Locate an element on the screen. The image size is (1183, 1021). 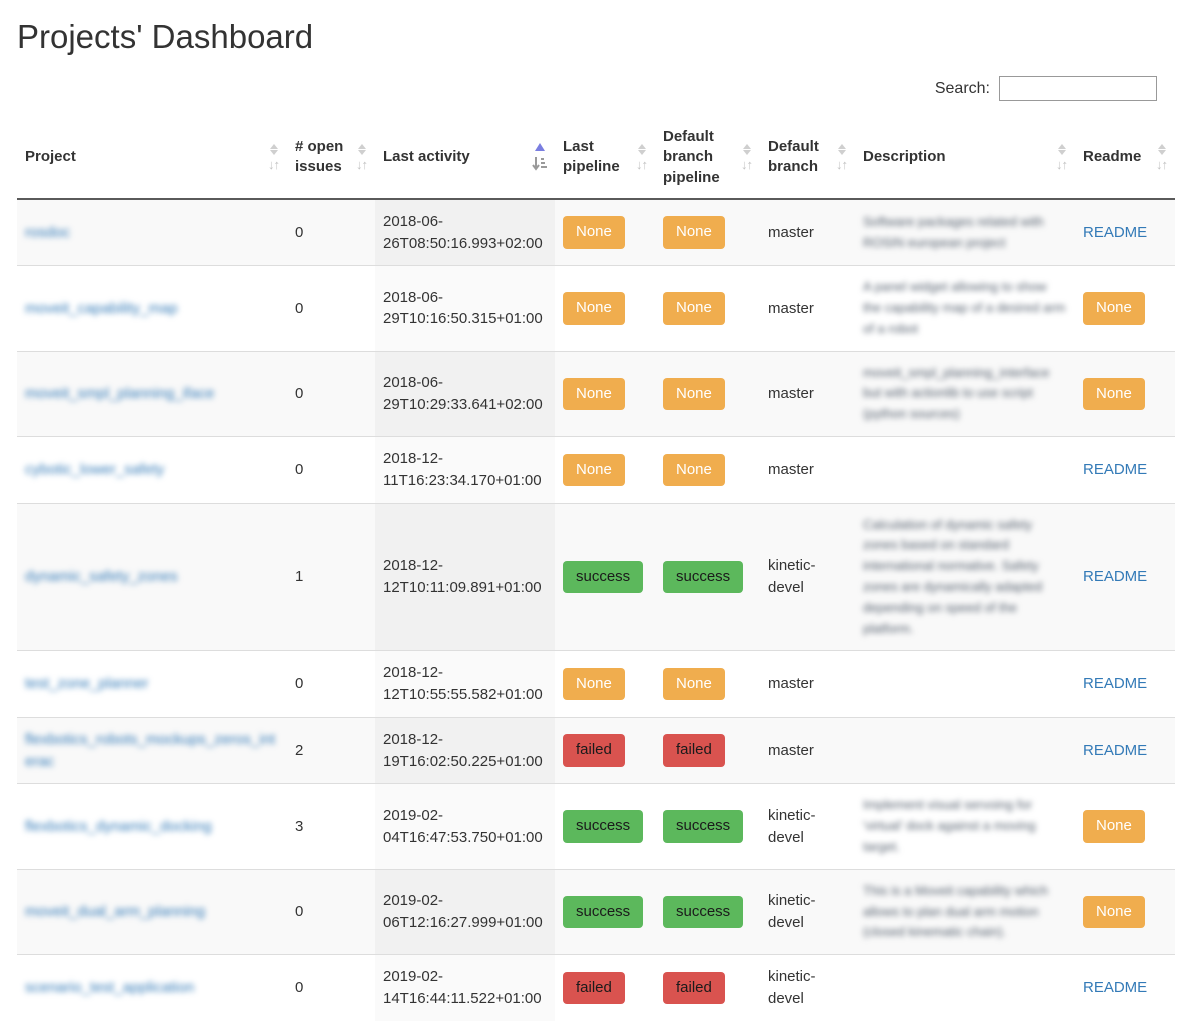
last-activity-cell: 2018-06-29T10:16:50.315+01:00 is located at coordinates (465, 308).